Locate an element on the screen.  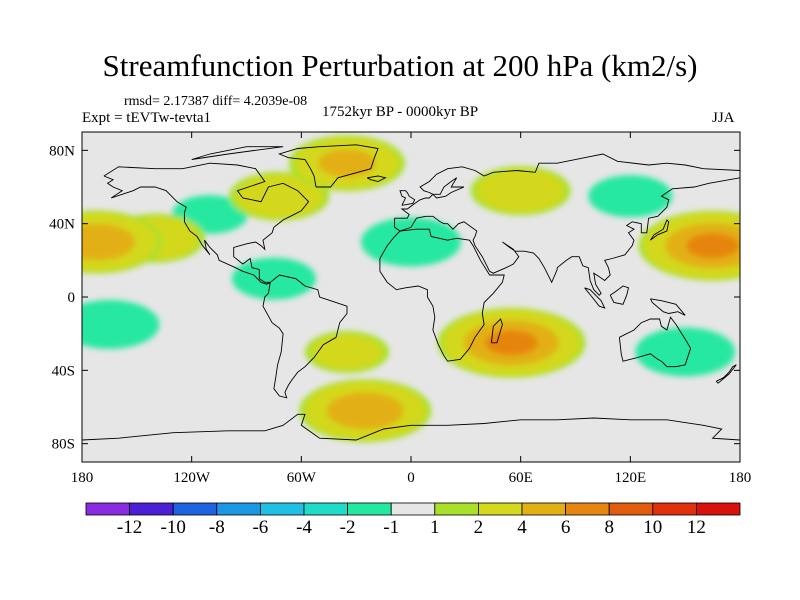
colorbar: -12 -10 -8 -6 -4 -2 -1 1 2 4 6 8 10 12 is located at coordinates (413, 520).